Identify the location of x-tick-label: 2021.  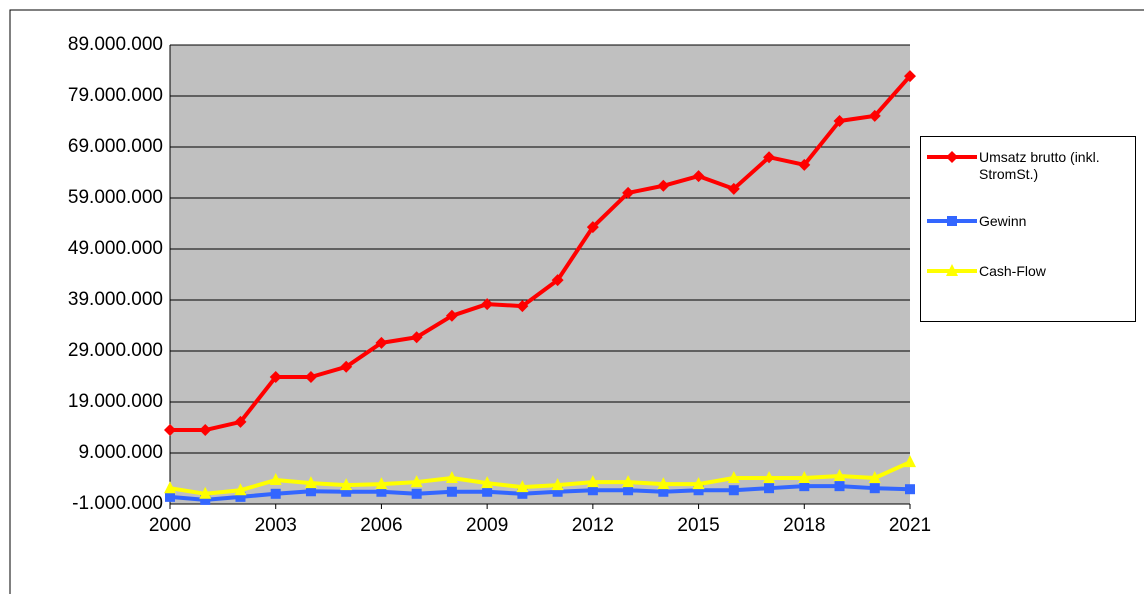
(910, 525).